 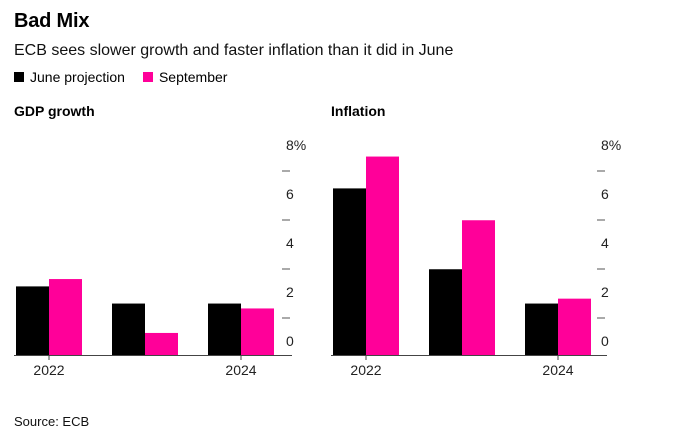 What do you see at coordinates (48, 370) in the screenshot?
I see `gdp-growth-xtick-label: 2022` at bounding box center [48, 370].